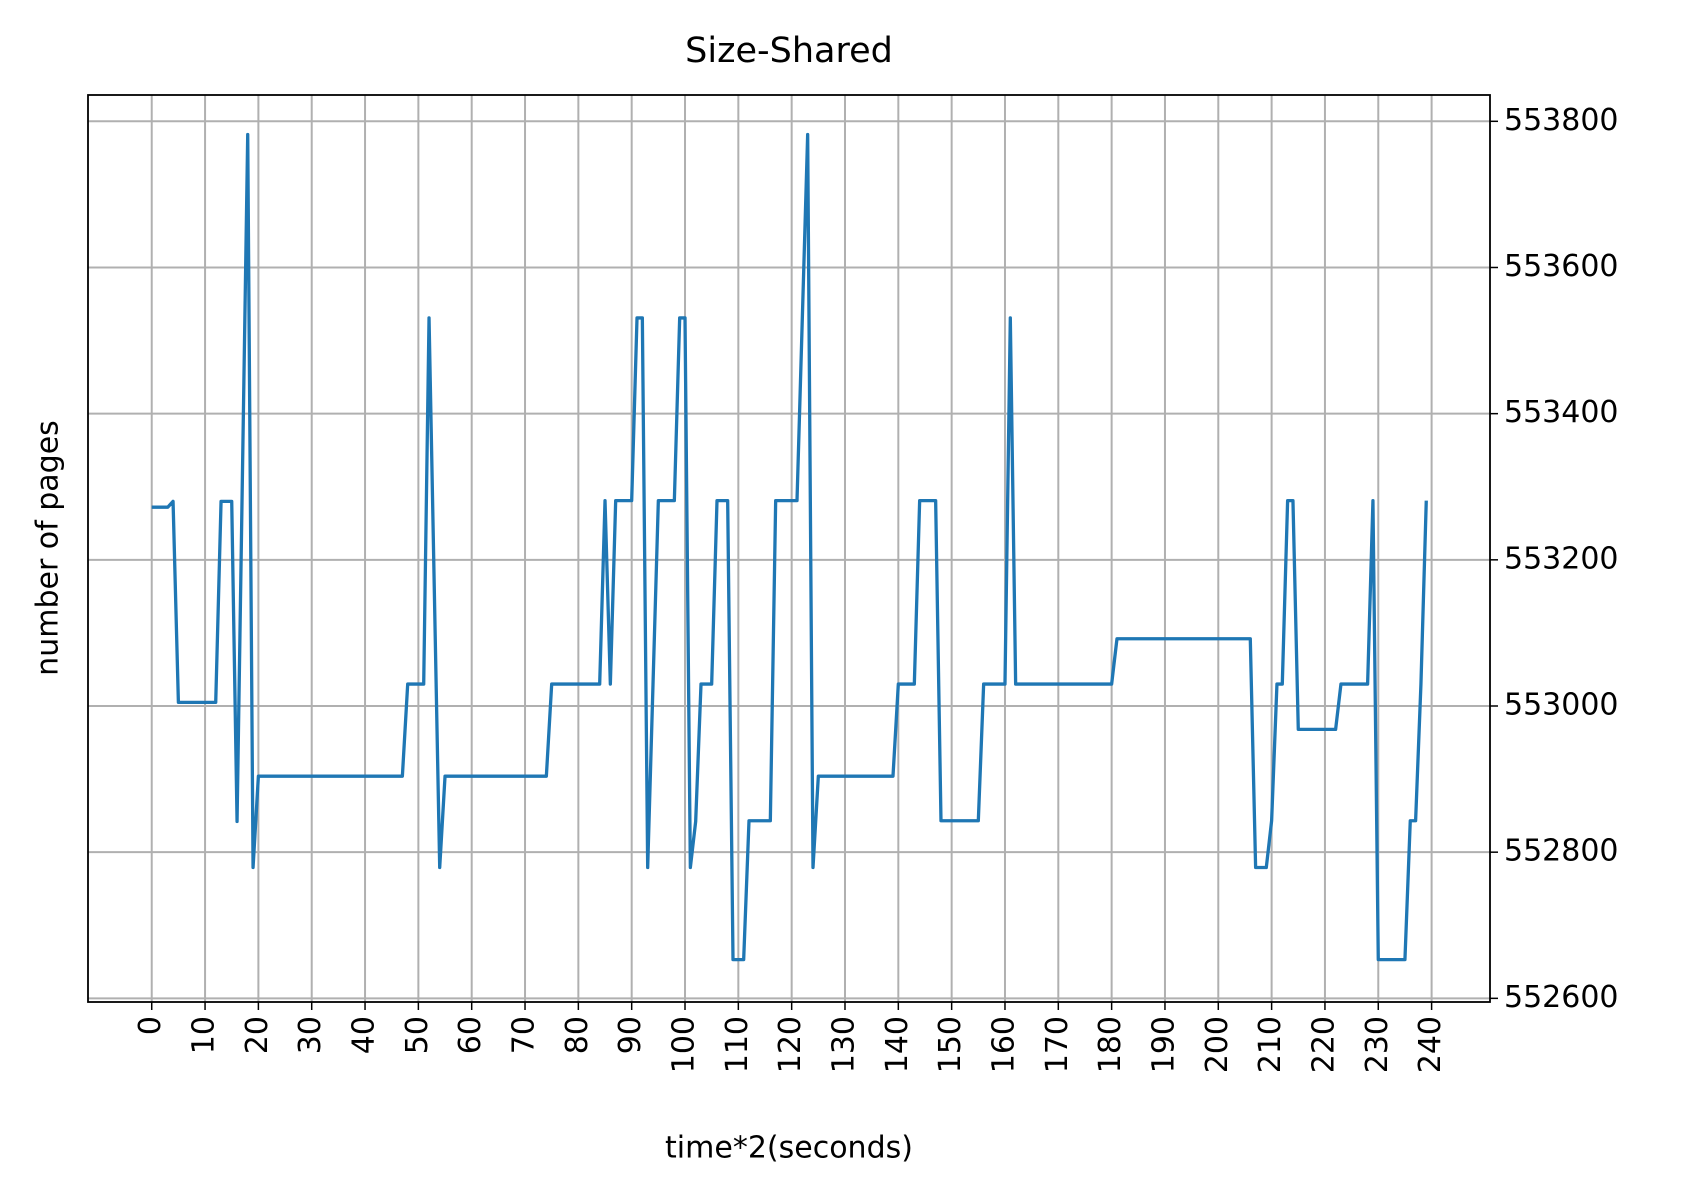  I want to click on x-tick-label: 190, so click(1163, 1044).